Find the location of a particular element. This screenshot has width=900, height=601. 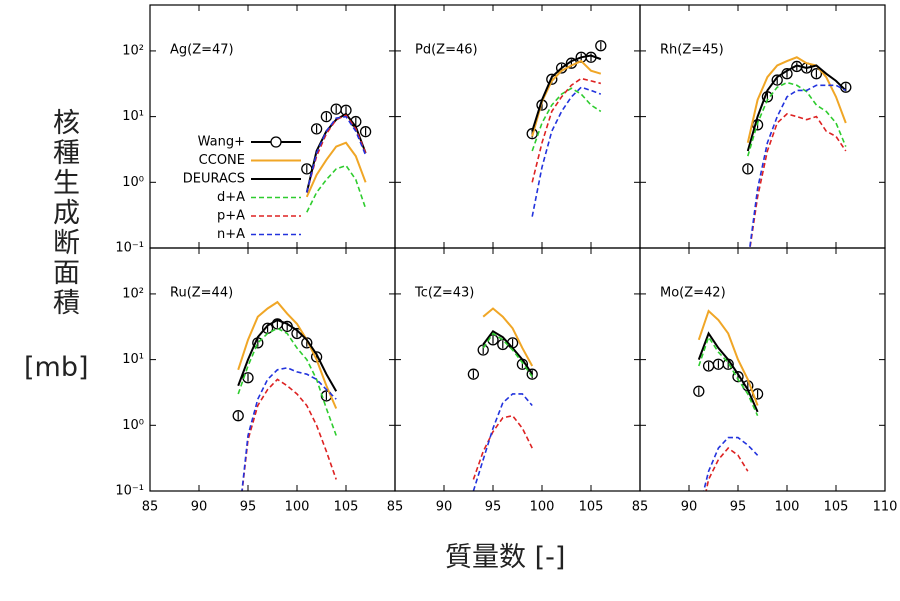

panel-title: Ag(Z=47) is located at coordinates (202, 50).